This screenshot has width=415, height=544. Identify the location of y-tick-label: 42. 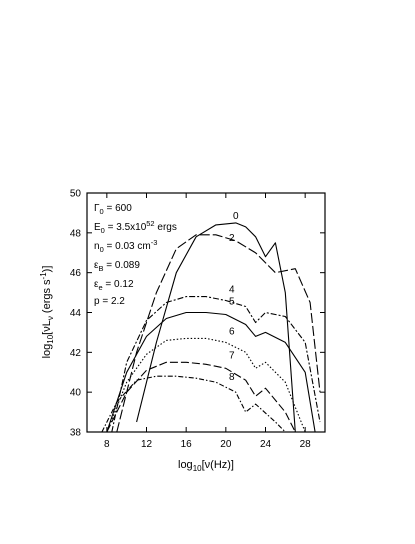
(76, 353).